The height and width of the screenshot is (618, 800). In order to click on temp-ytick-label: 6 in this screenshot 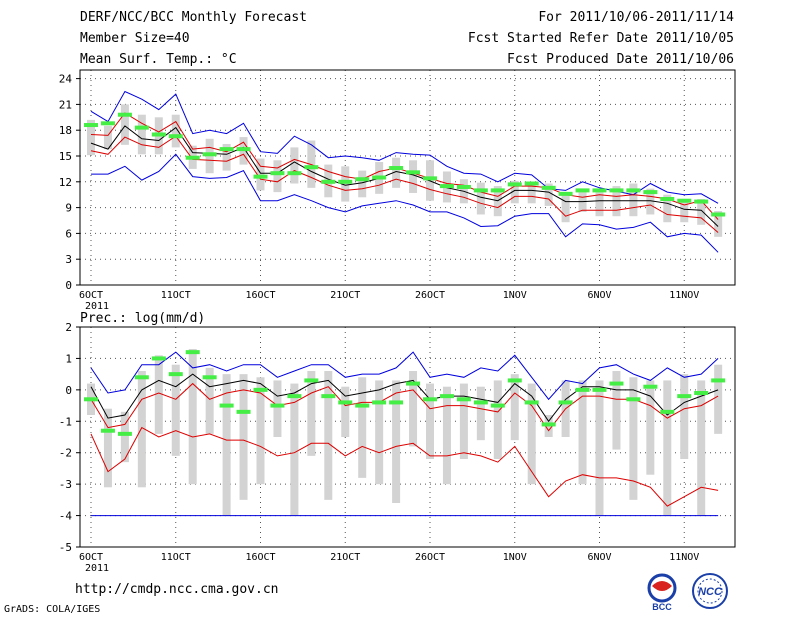, I will do `click(68, 233)`.